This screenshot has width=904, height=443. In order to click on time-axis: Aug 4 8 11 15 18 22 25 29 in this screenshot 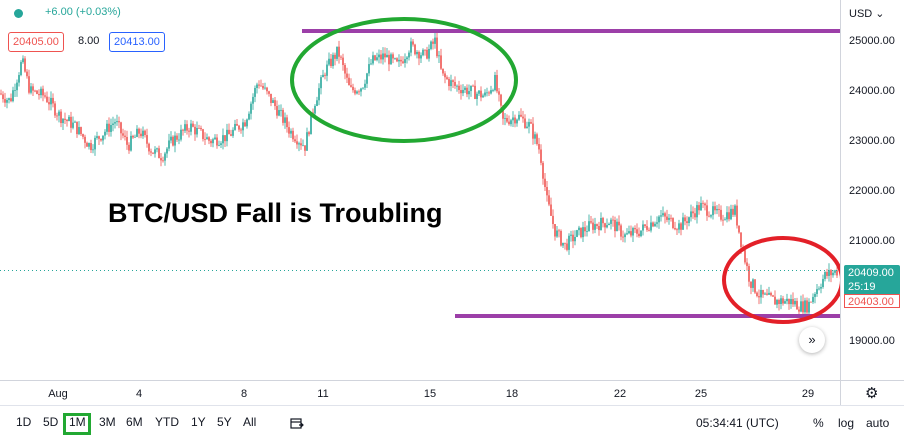, I will do `click(420, 392)`.